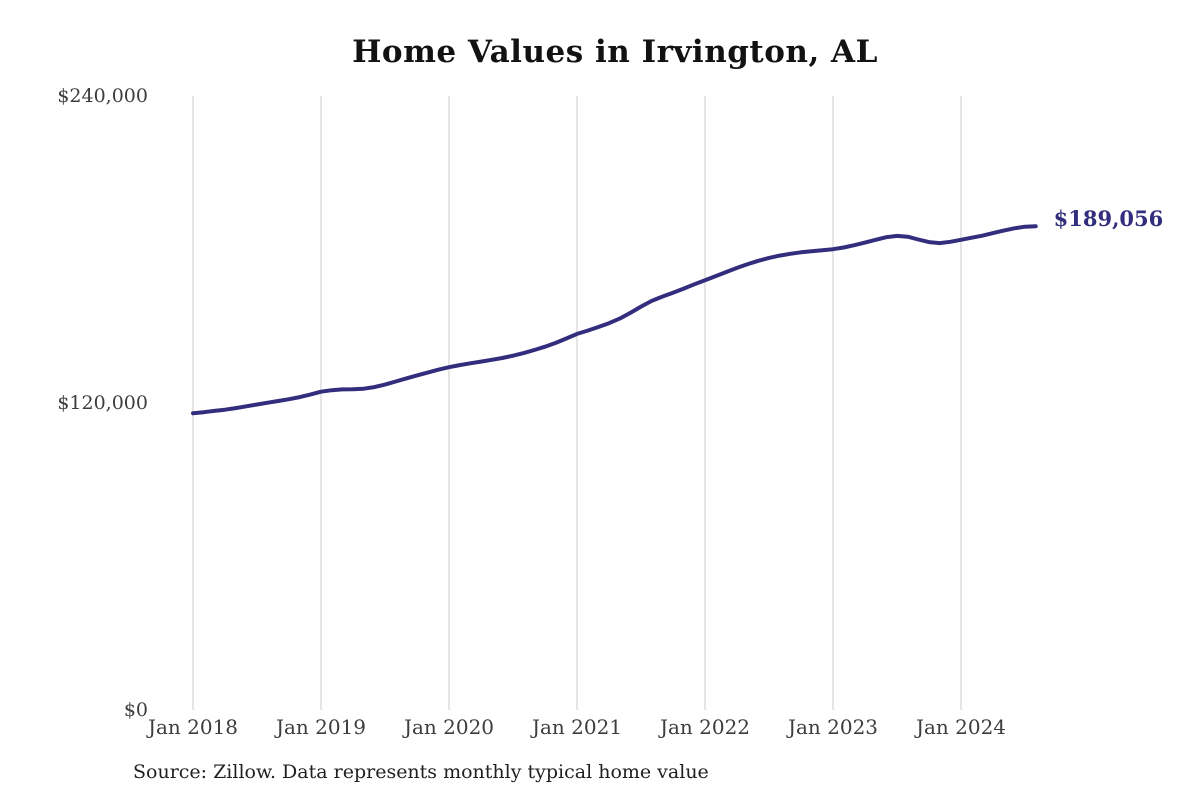  What do you see at coordinates (193, 727) in the screenshot?
I see `x-axis-tick-label: Jan 2018` at bounding box center [193, 727].